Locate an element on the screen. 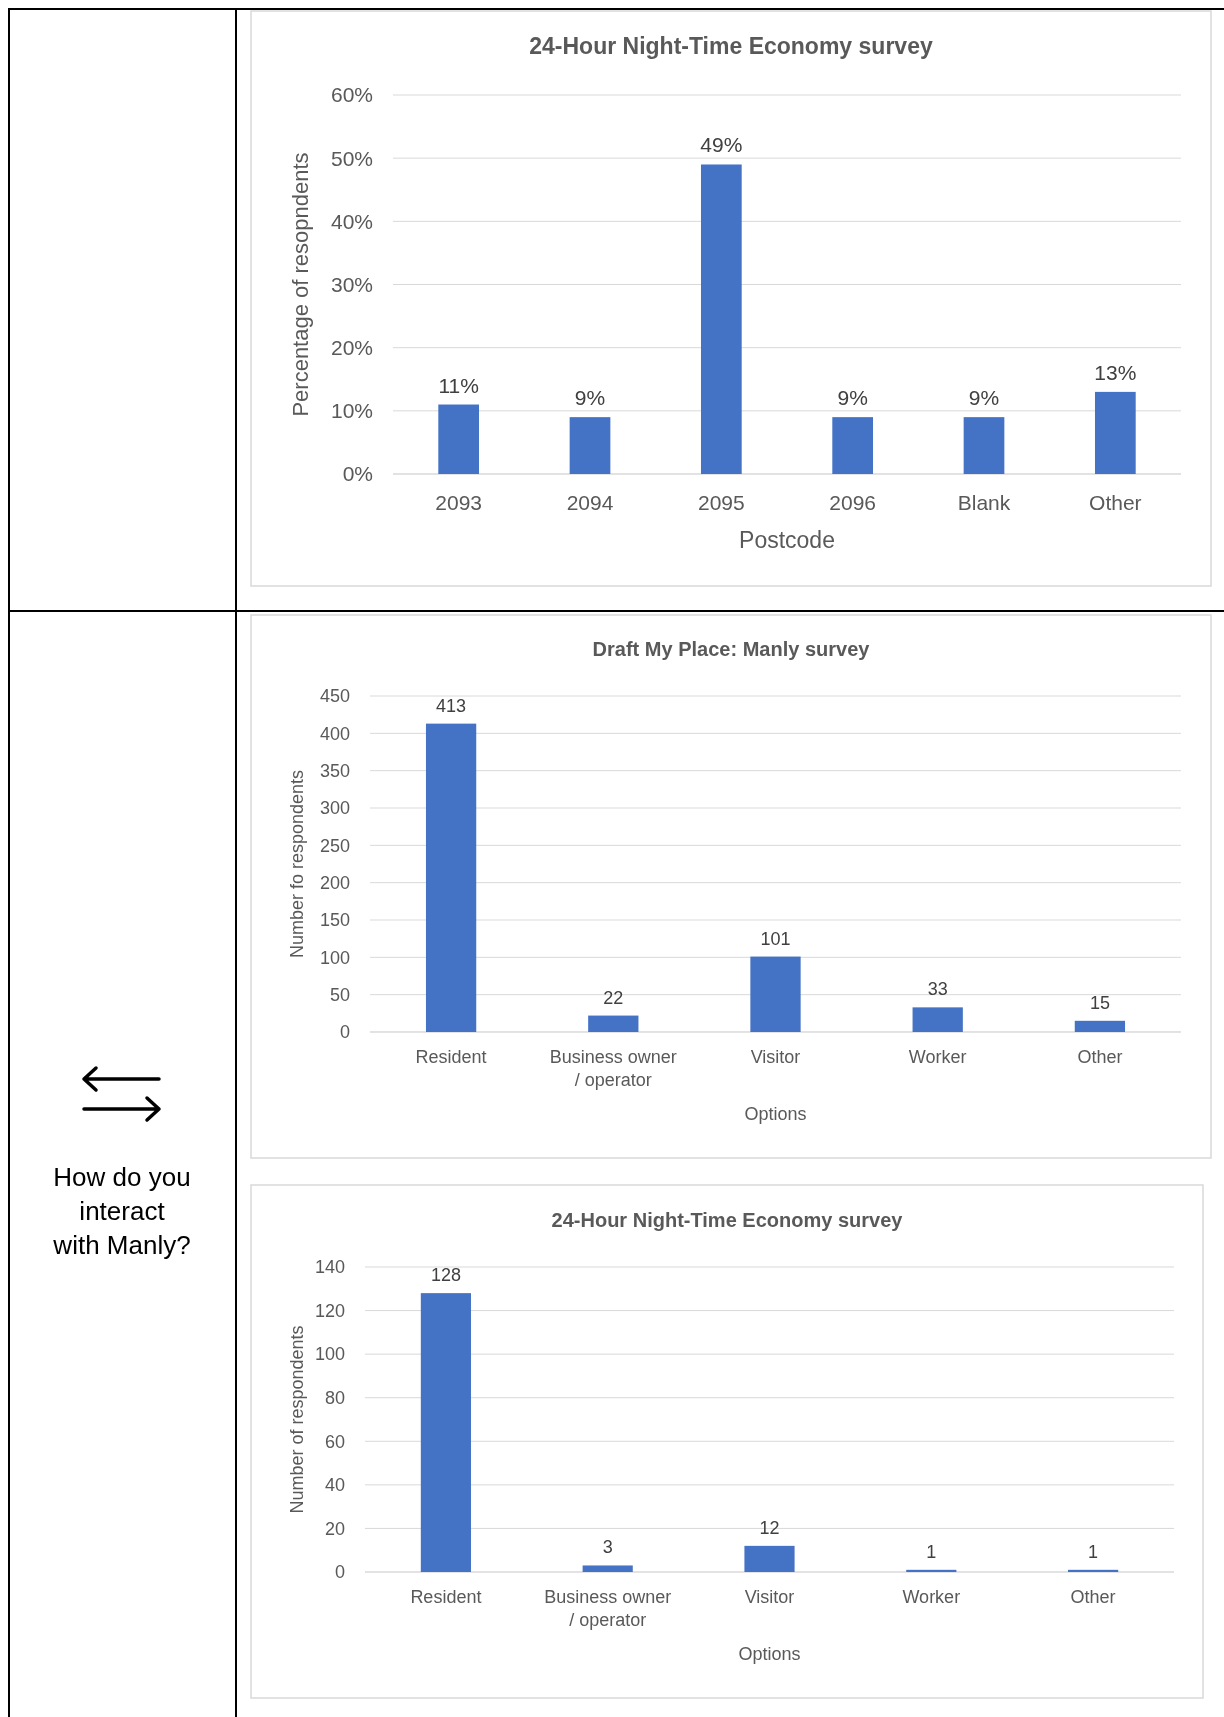 This screenshot has height=1717, width=1224. y-tick-label: 40% is located at coordinates (351, 221).